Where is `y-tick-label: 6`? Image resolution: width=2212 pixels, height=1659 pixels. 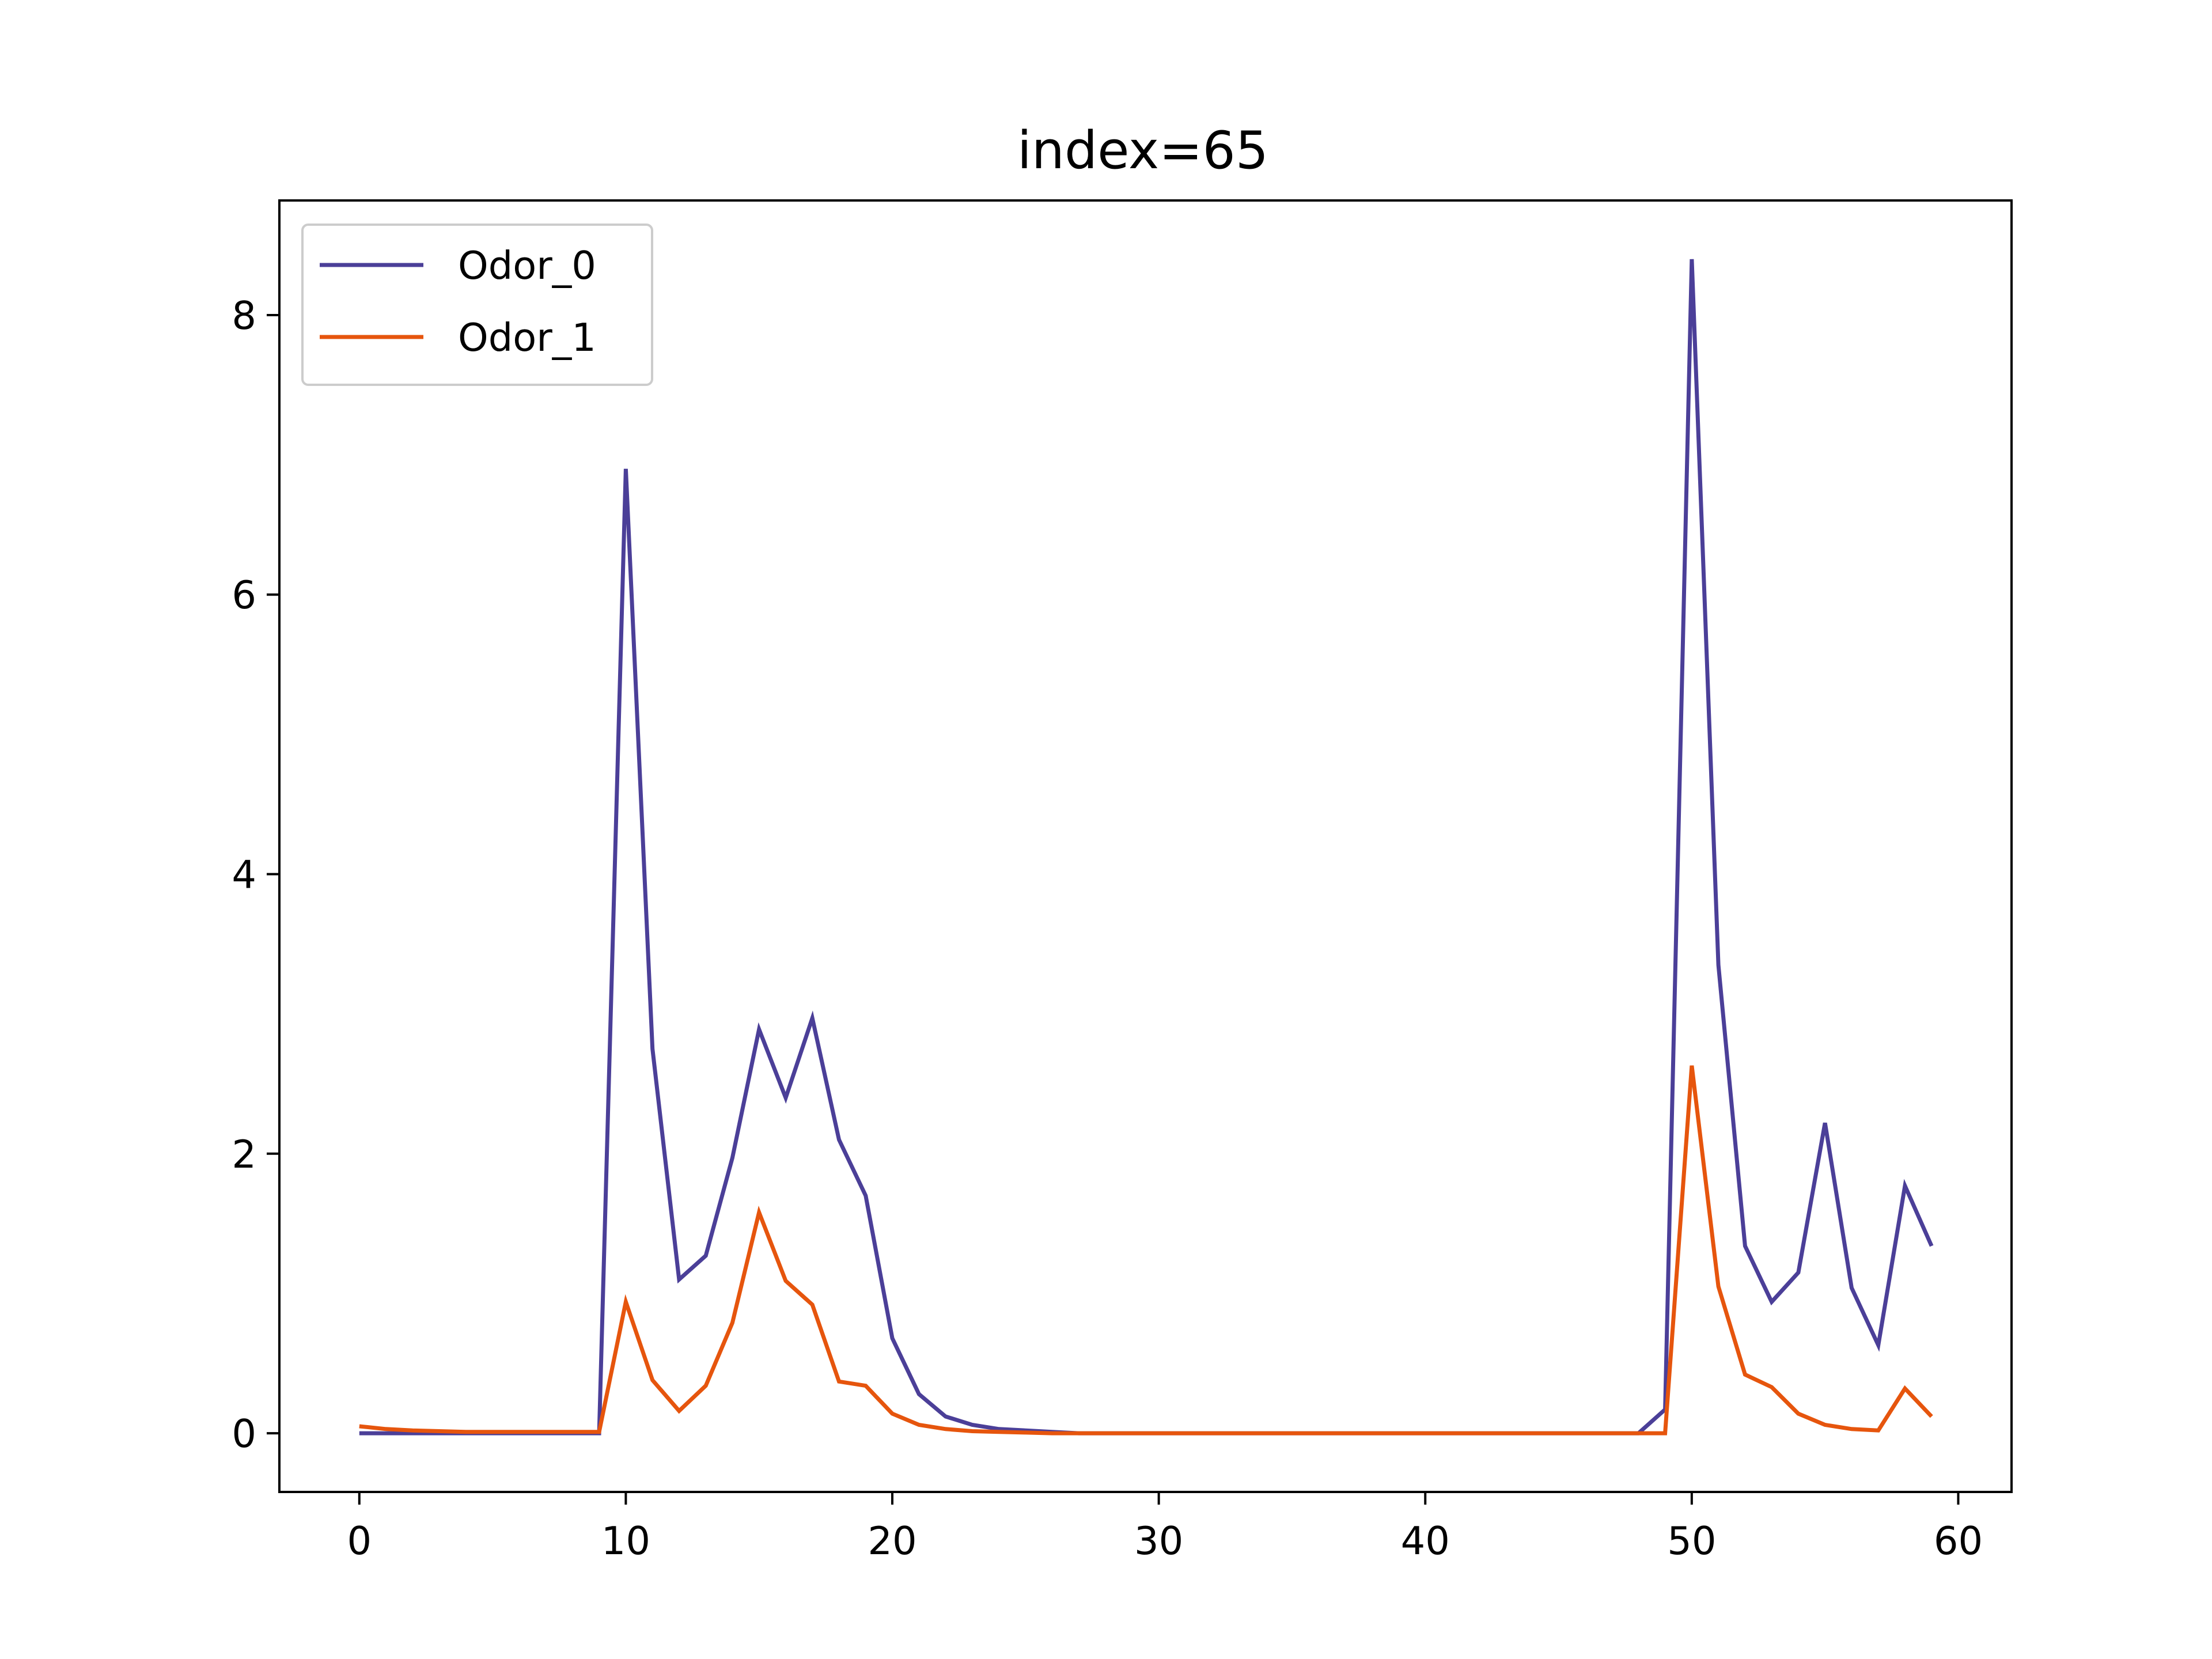 y-tick-label: 6 is located at coordinates (244, 595).